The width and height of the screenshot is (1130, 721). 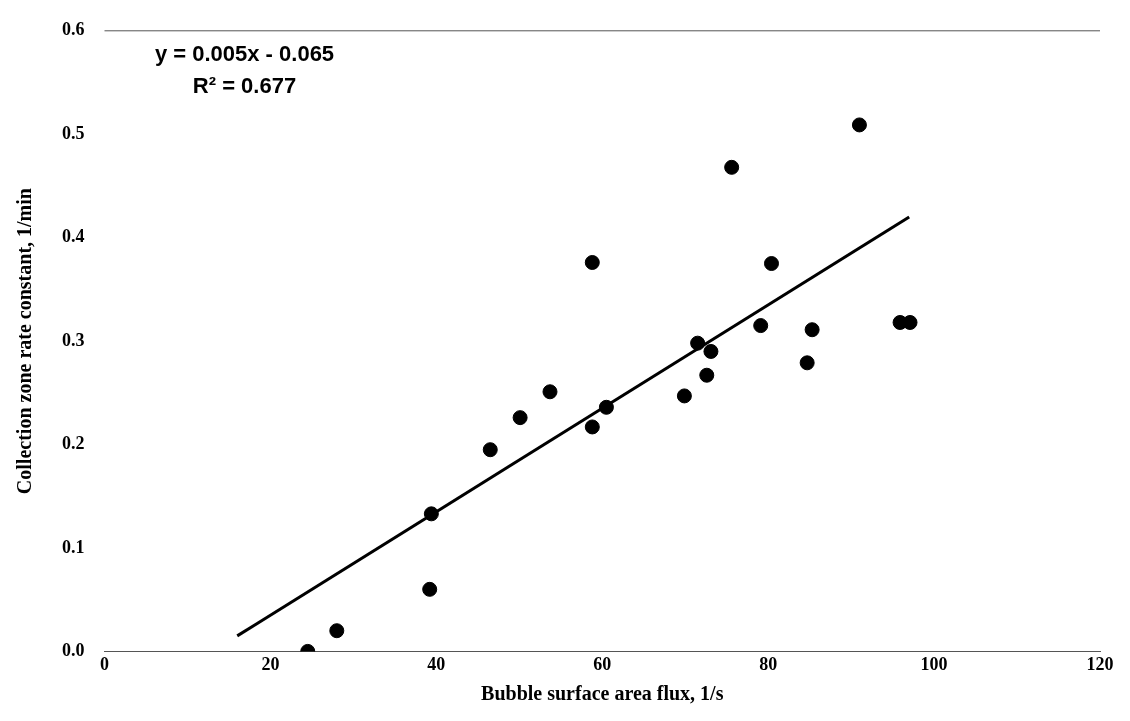 What do you see at coordinates (768, 663) in the screenshot?
I see `x-tick-label: 80` at bounding box center [768, 663].